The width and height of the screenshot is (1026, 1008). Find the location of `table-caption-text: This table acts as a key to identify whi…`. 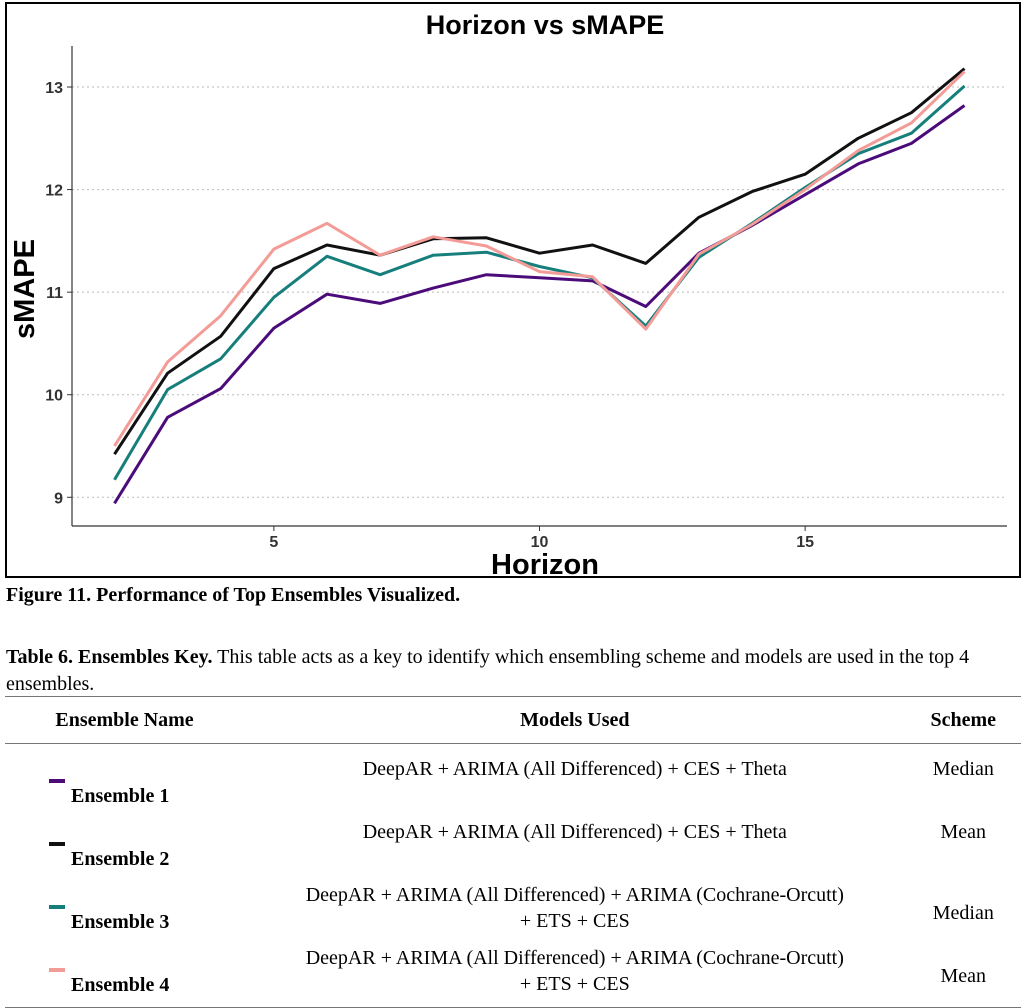

table-caption-text: This table acts as a key to identify whi… is located at coordinates (488, 670).